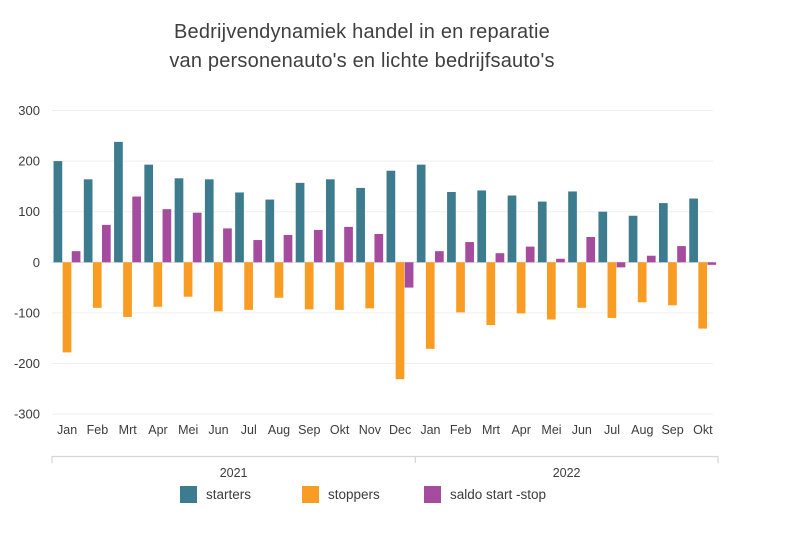  Describe the element at coordinates (551, 291) in the screenshot. I see `bar-stoppers-Mei-2022` at that location.